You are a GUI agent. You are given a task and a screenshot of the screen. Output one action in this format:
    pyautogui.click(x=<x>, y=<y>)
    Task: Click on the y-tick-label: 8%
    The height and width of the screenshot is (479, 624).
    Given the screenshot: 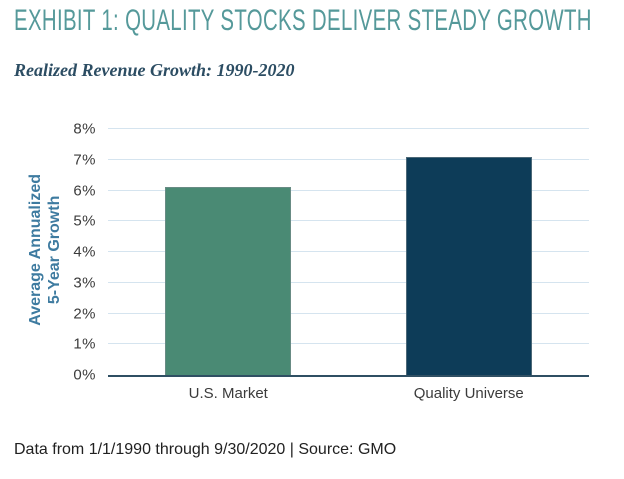 What is the action you would take?
    pyautogui.click(x=84, y=129)
    